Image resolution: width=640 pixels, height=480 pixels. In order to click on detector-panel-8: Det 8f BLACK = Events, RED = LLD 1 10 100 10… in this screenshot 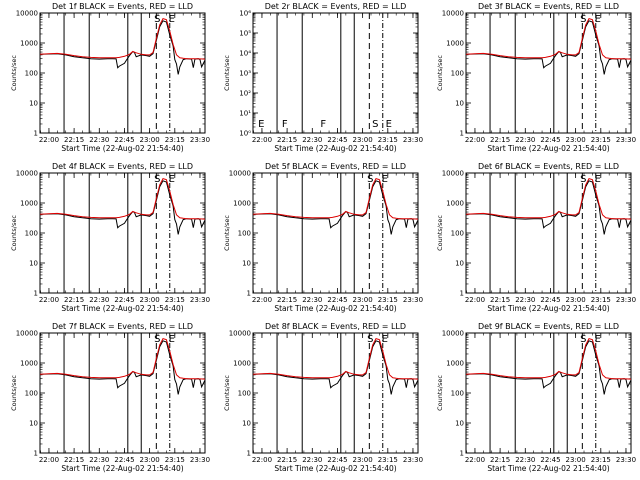, I will do `click(323, 397)`.